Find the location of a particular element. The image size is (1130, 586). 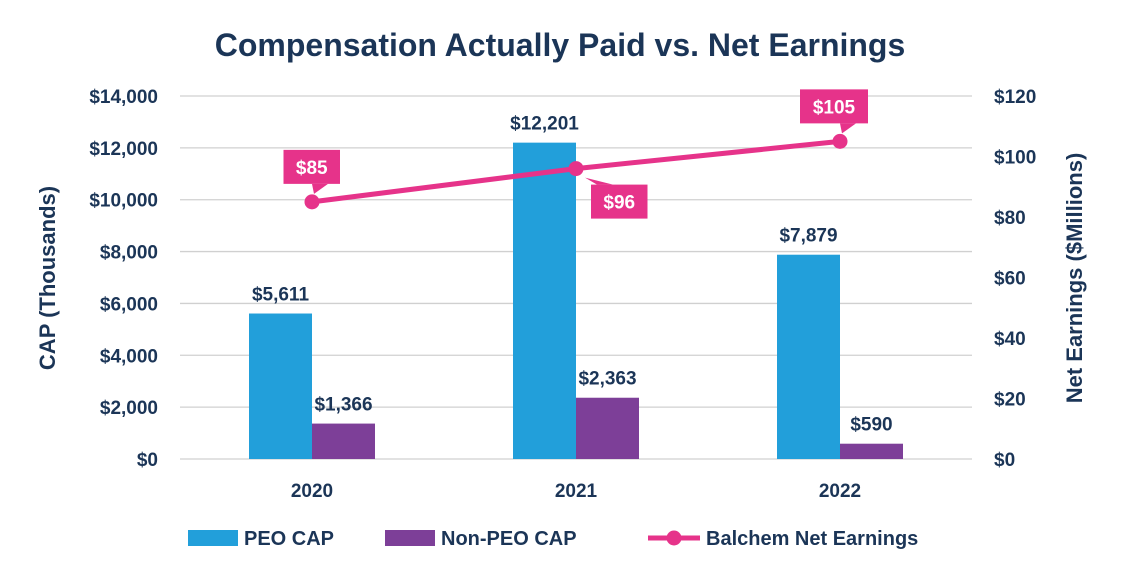

legend-label: Non-PEO CAP is located at coordinates (509, 539).